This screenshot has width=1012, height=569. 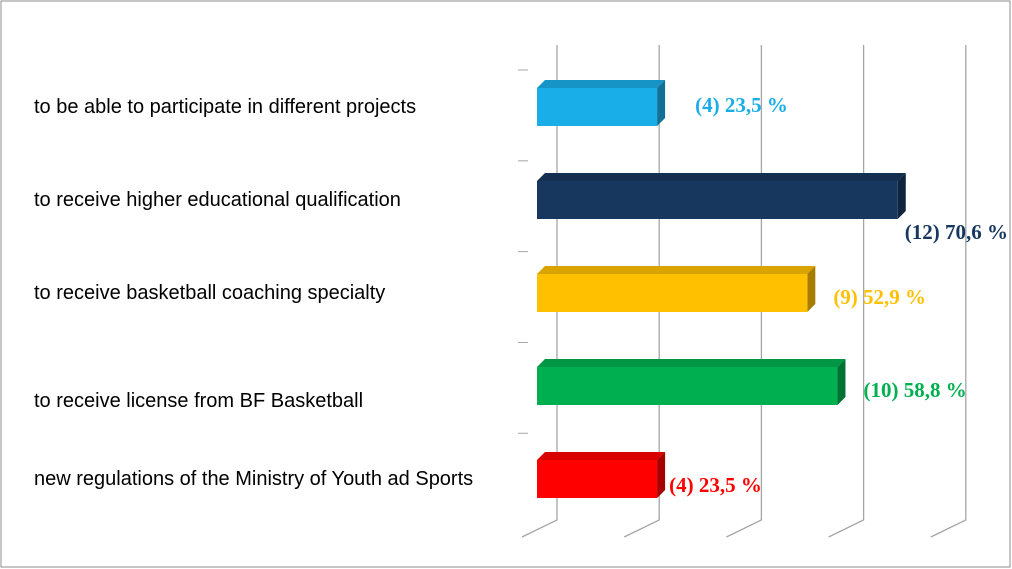 I want to click on value-label: (9) 52,9 %, so click(x=879, y=297).